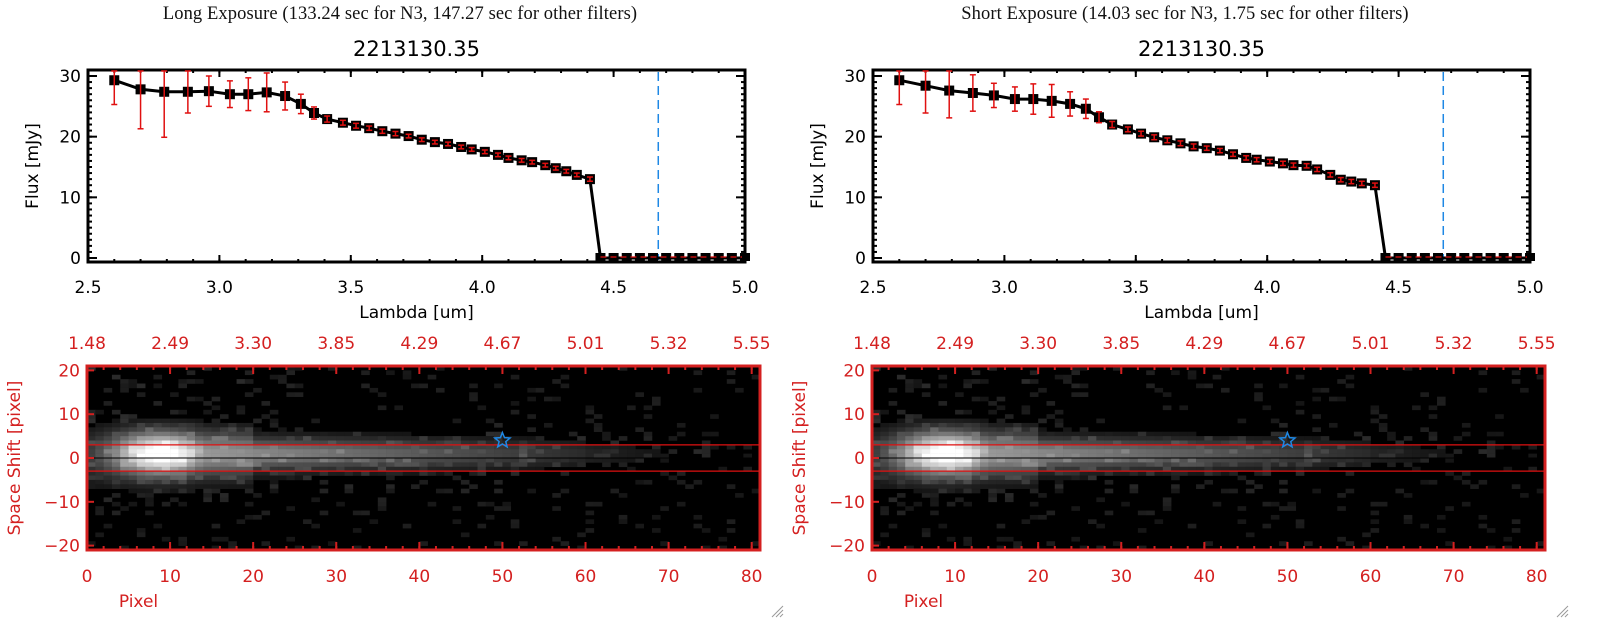 This screenshot has height=630, width=1600. I want to click on data-point, so click(1503, 257).